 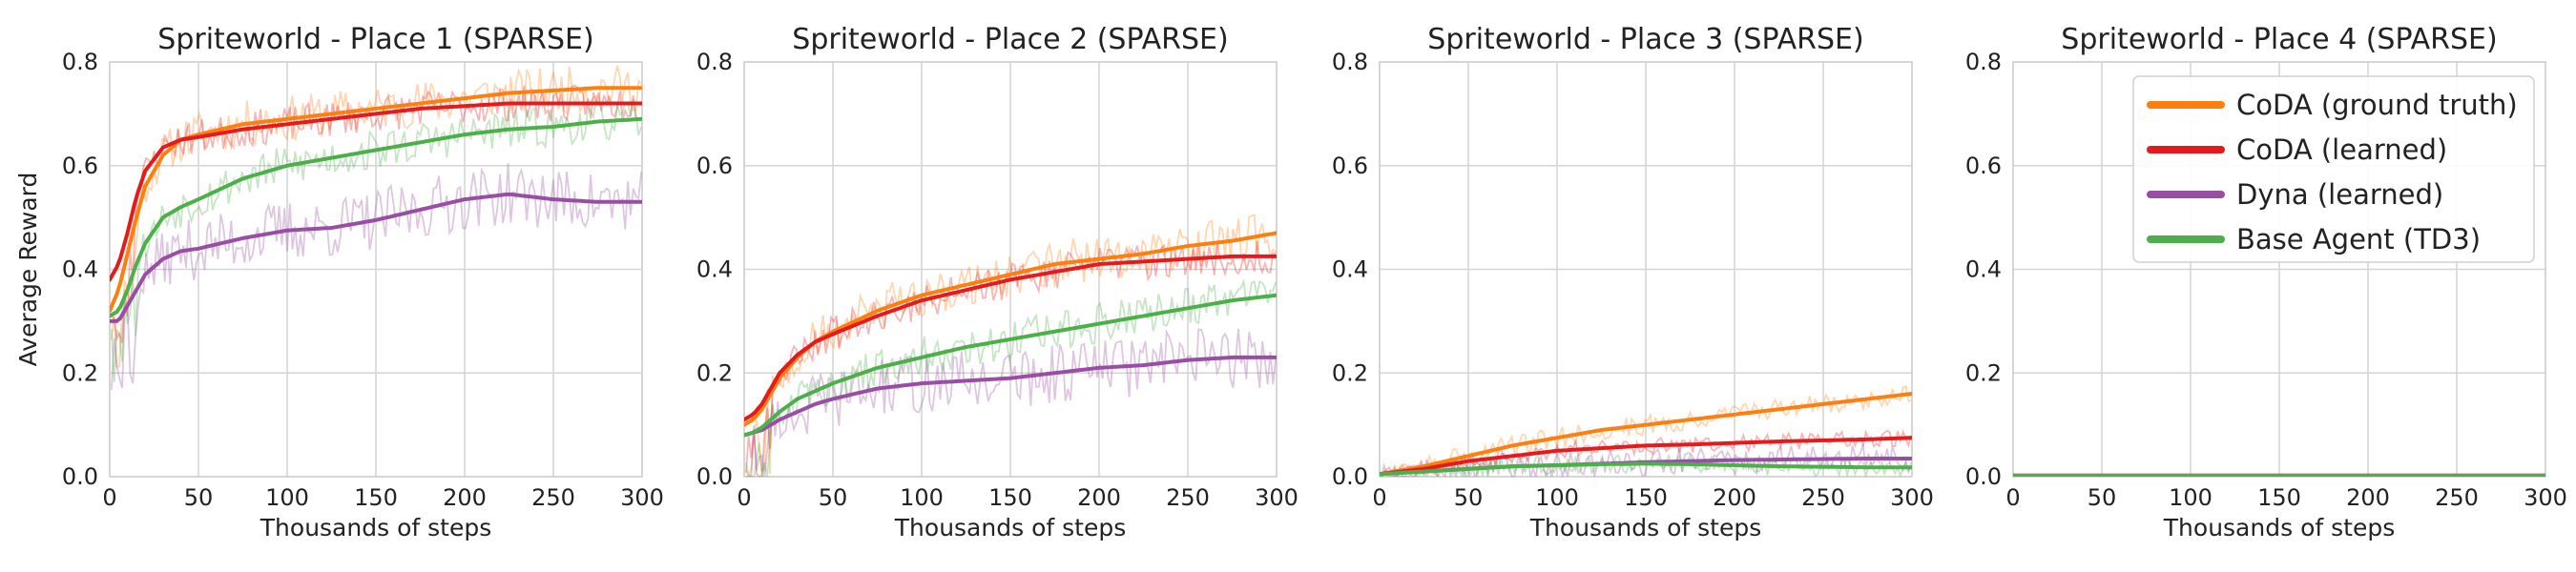 I want to click on chart-title: Spriteworld - Place 1 (SPARSE), so click(x=375, y=39).